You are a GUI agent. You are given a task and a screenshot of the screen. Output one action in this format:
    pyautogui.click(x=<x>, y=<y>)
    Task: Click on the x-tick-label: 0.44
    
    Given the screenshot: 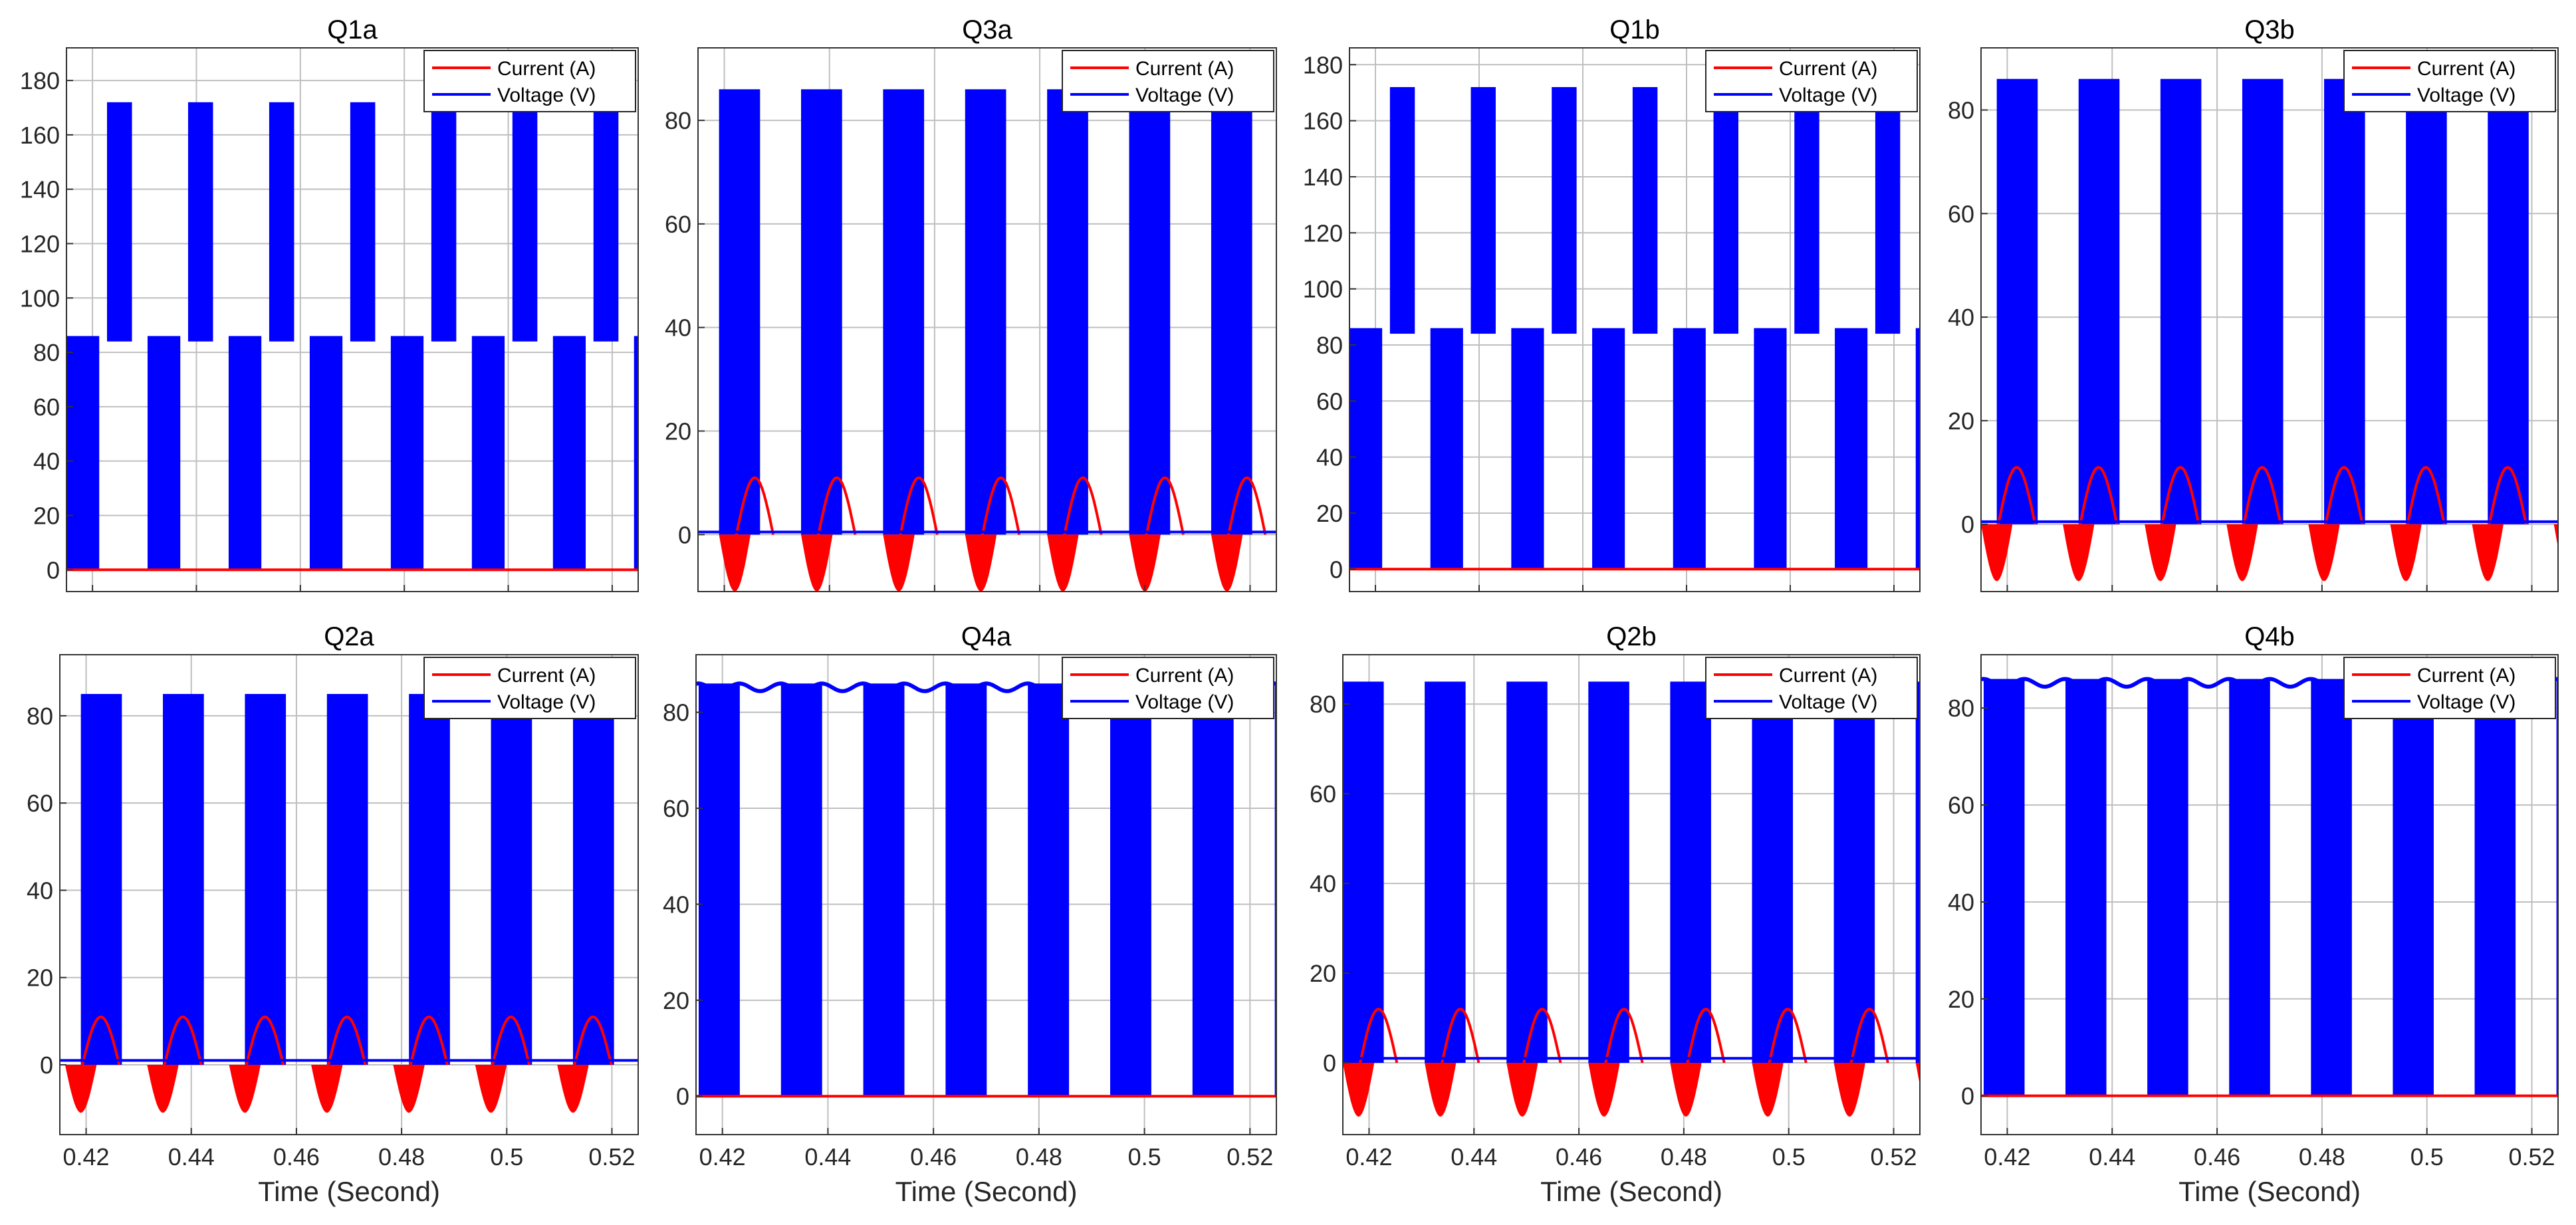 What is the action you would take?
    pyautogui.click(x=1474, y=1156)
    